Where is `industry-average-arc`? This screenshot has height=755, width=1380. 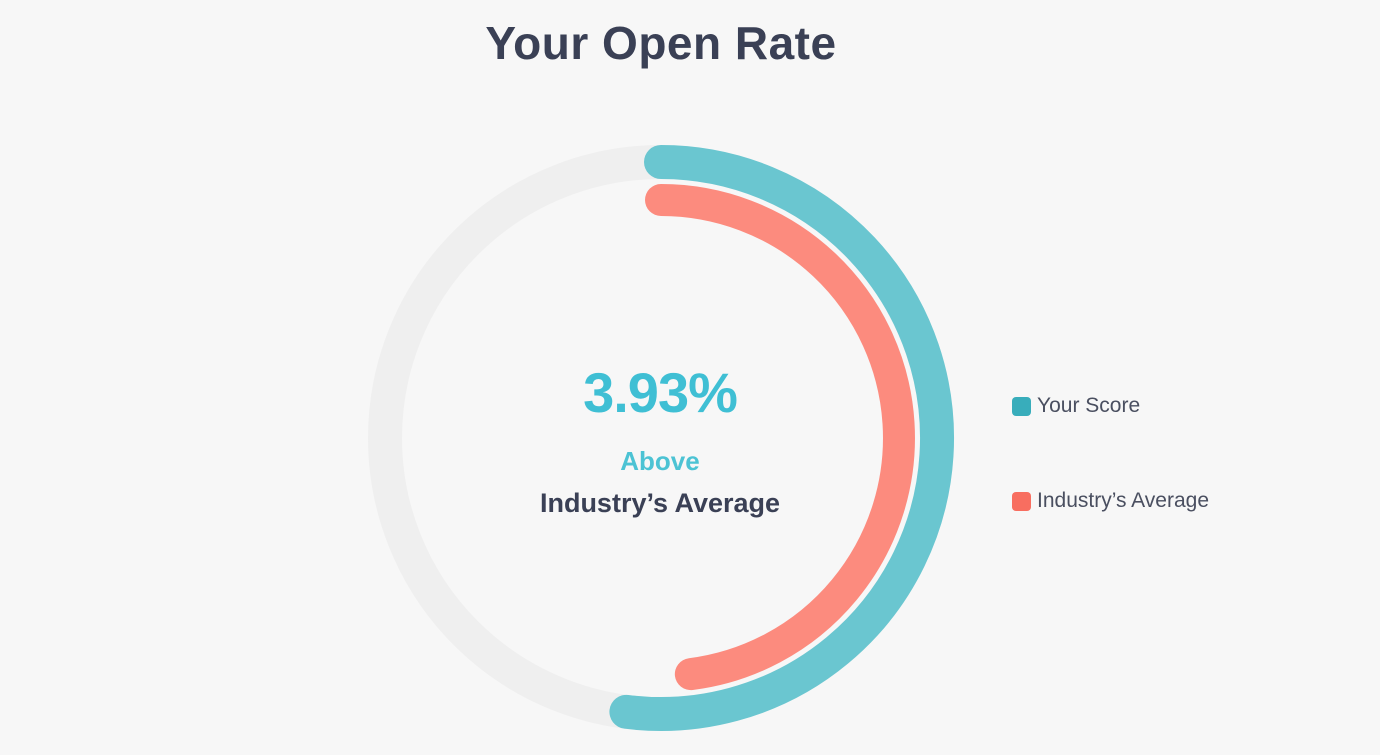 industry-average-arc is located at coordinates (780, 437).